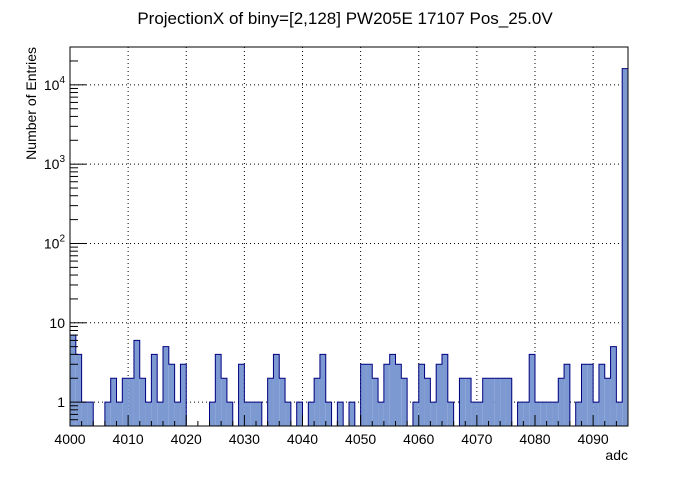  What do you see at coordinates (57, 323) in the screenshot?
I see `y-tick-label: 10` at bounding box center [57, 323].